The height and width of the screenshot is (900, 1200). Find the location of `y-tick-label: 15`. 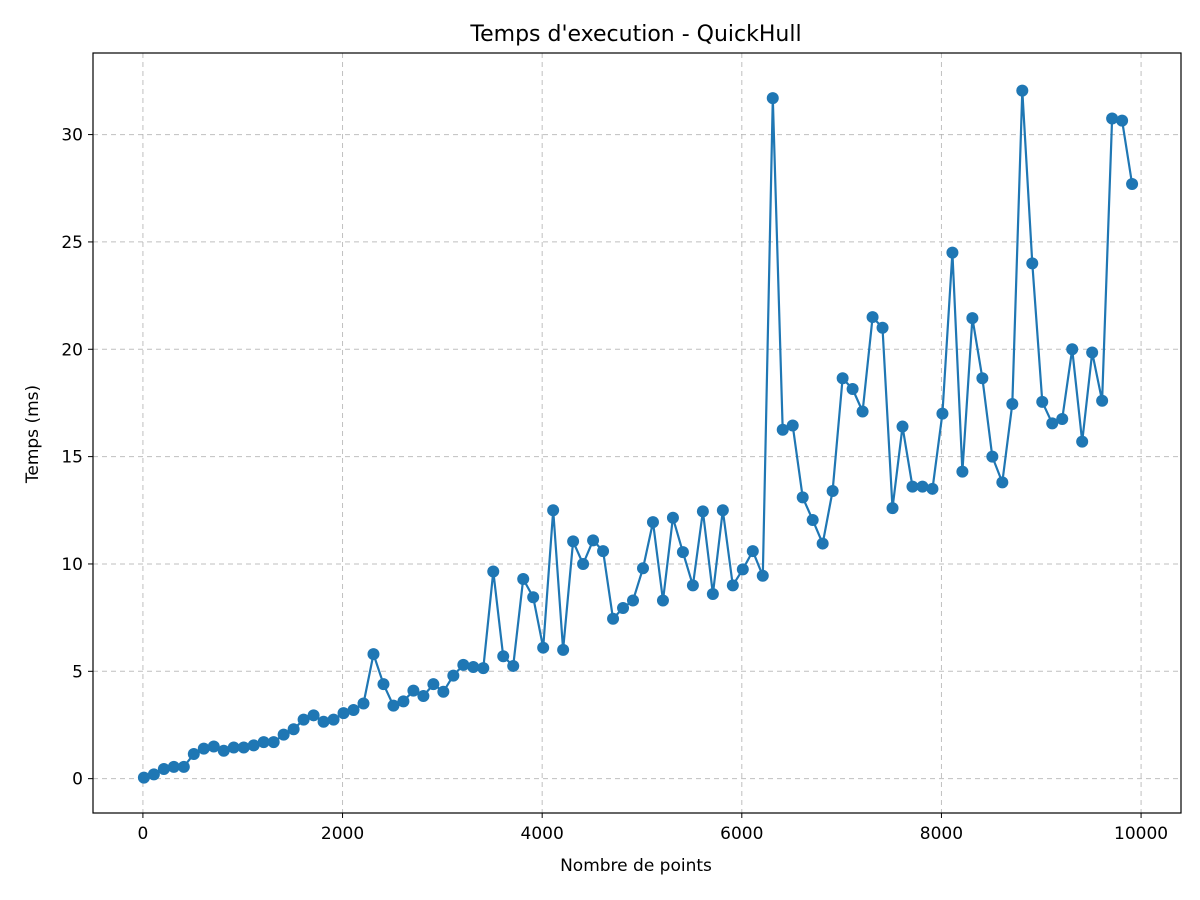

y-tick-label: 15 is located at coordinates (72, 458).